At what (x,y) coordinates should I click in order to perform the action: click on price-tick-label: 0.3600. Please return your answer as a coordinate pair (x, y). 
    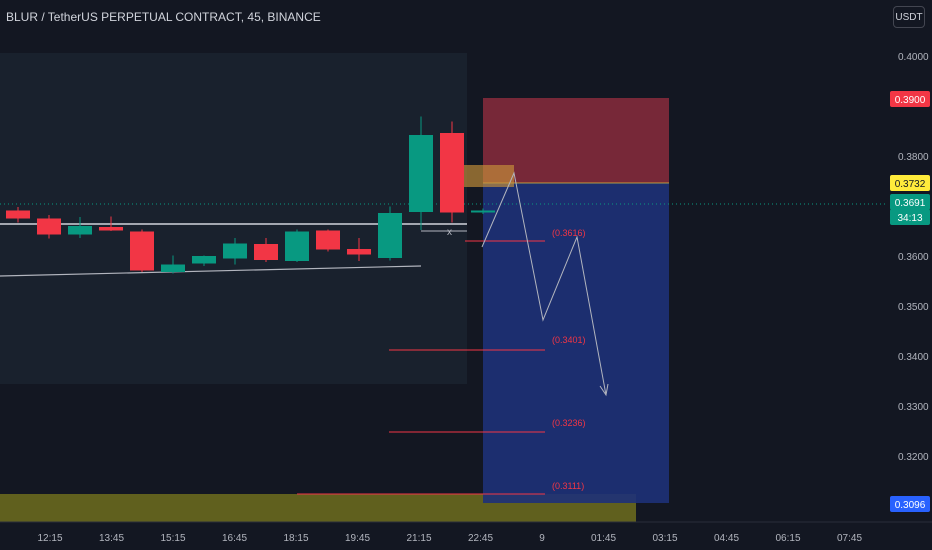
    Looking at the image, I should click on (913, 257).